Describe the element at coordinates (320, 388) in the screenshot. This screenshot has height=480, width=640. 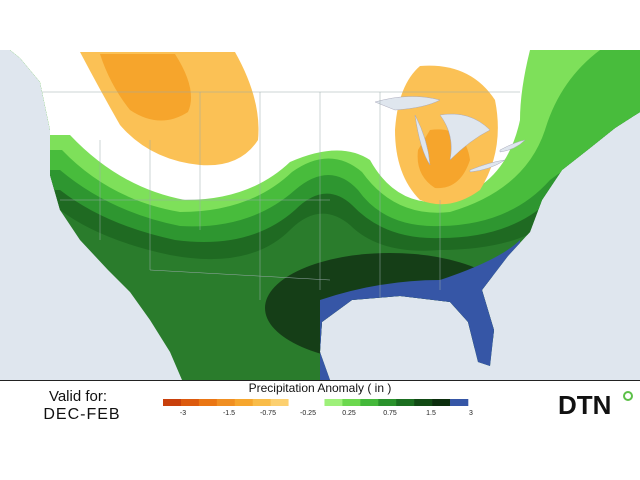
I see `legend-title: Precipitation Anomaly ( in )` at that location.